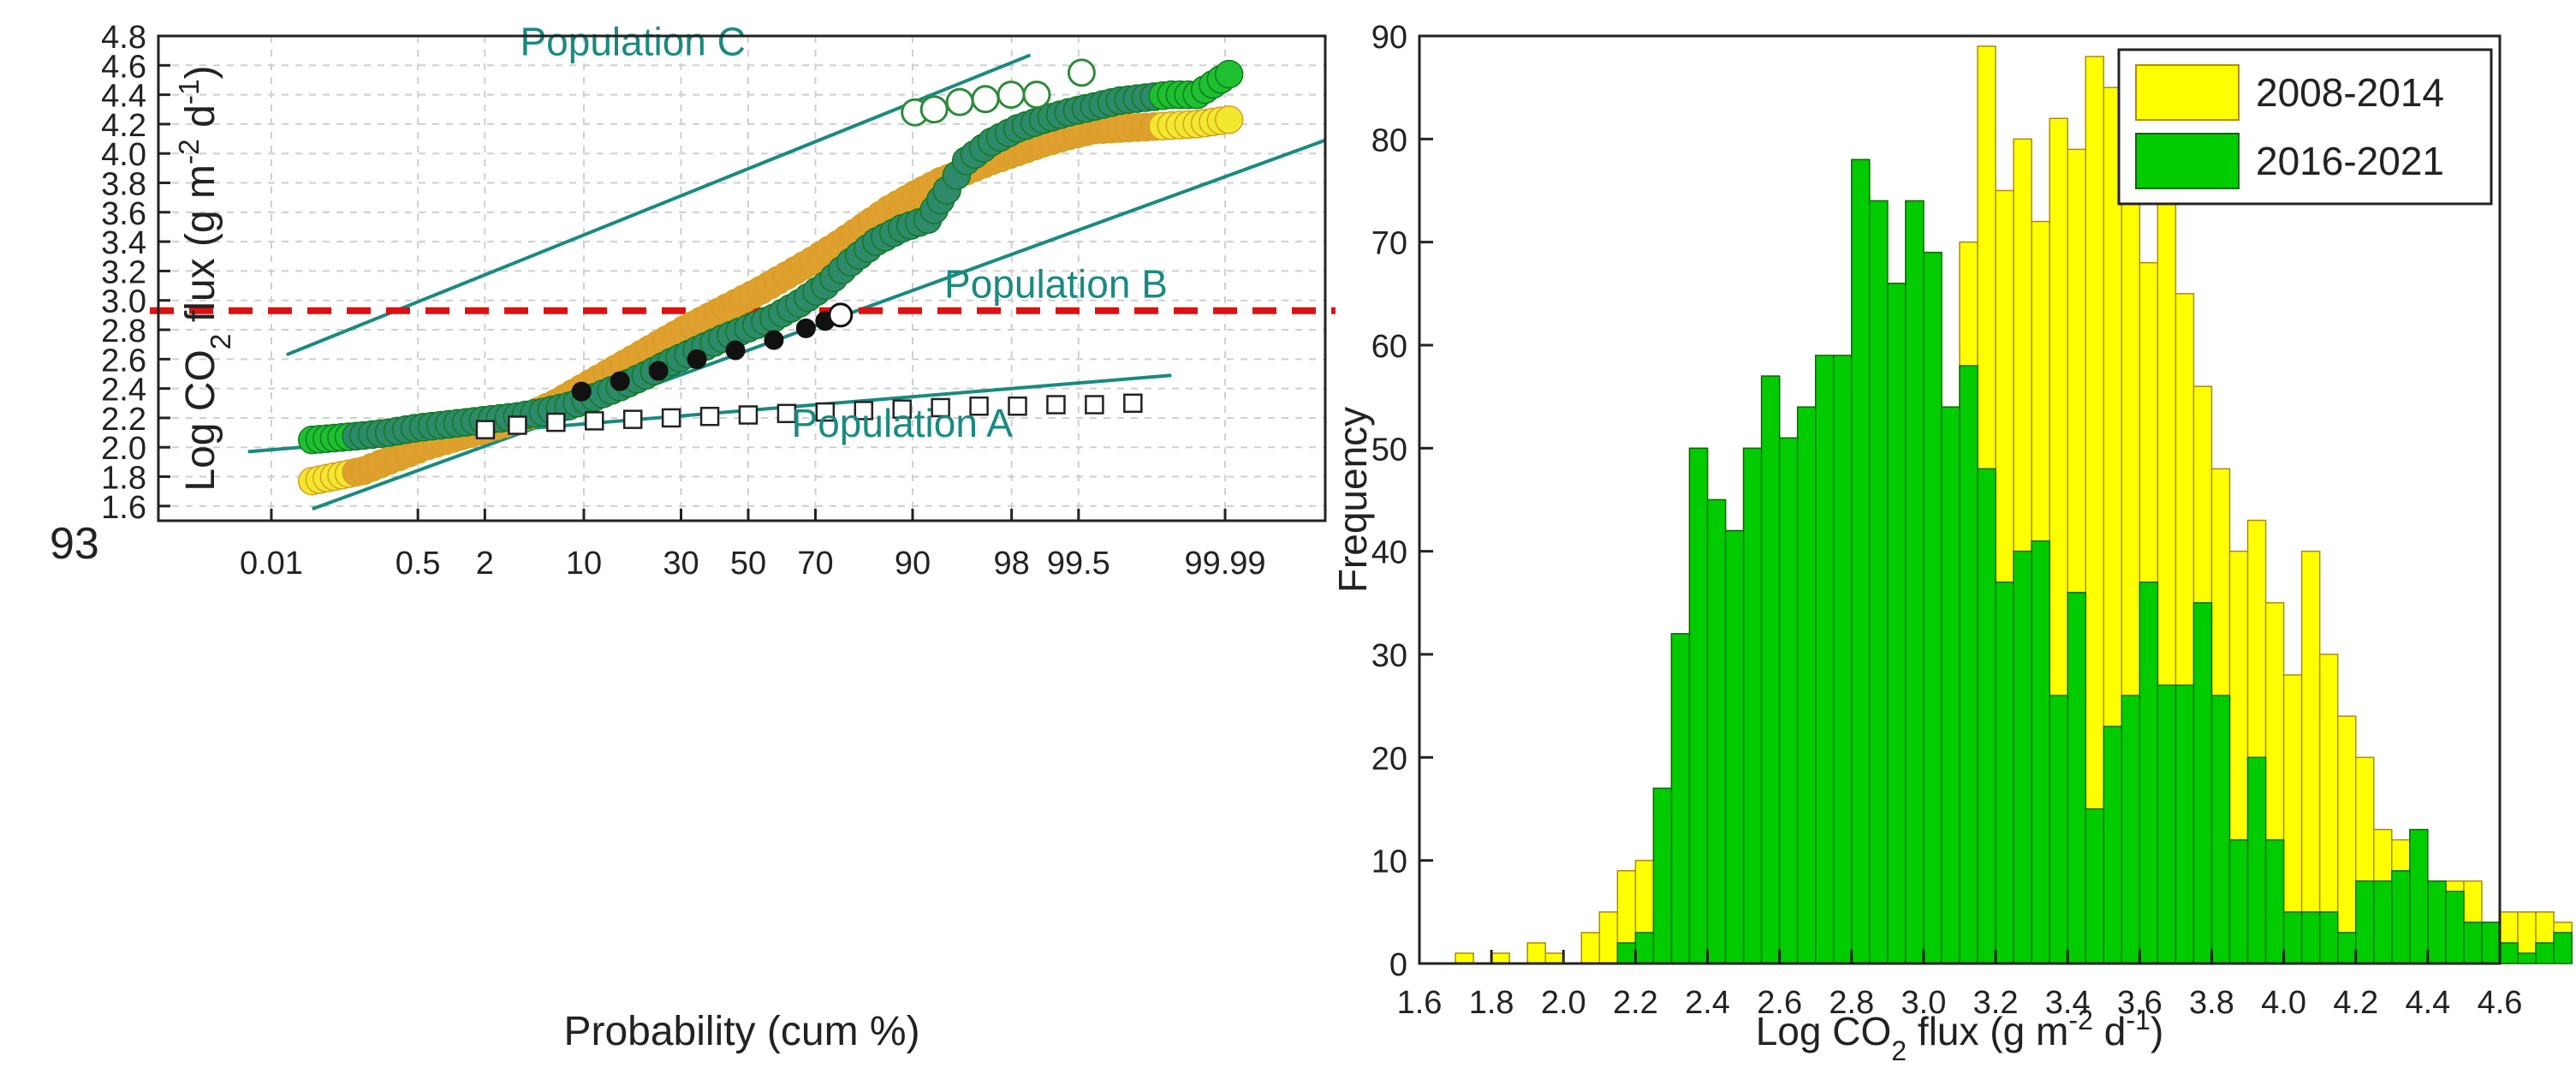  I want to click on y-tick-label: 30, so click(1389, 656).